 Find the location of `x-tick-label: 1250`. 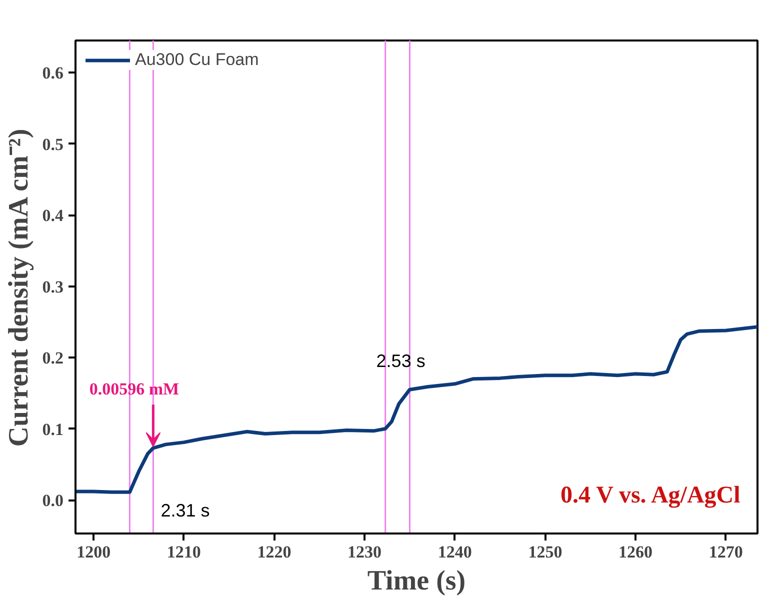

x-tick-label: 1250 is located at coordinates (545, 552).